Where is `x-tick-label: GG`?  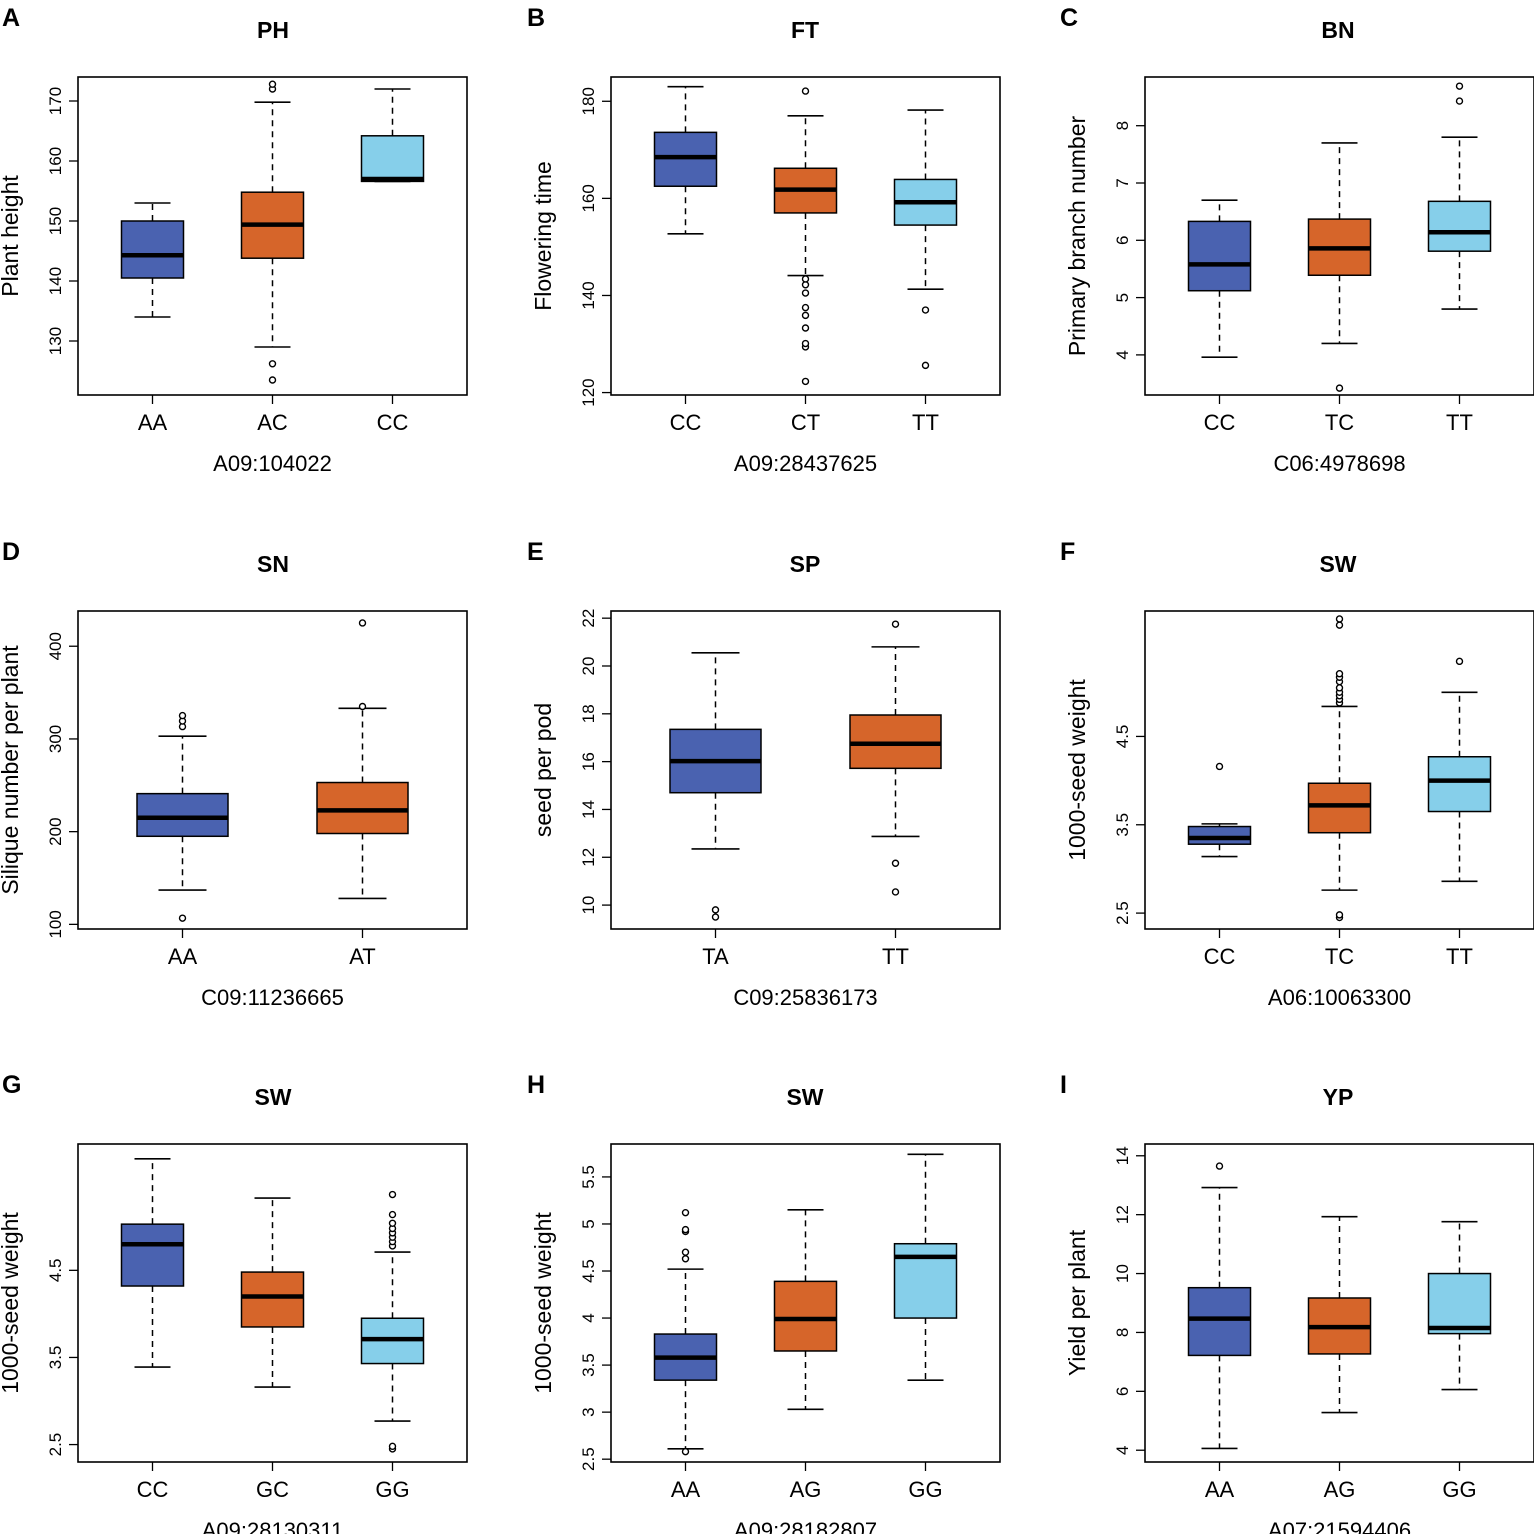
x-tick-label: GG is located at coordinates (925, 1489).